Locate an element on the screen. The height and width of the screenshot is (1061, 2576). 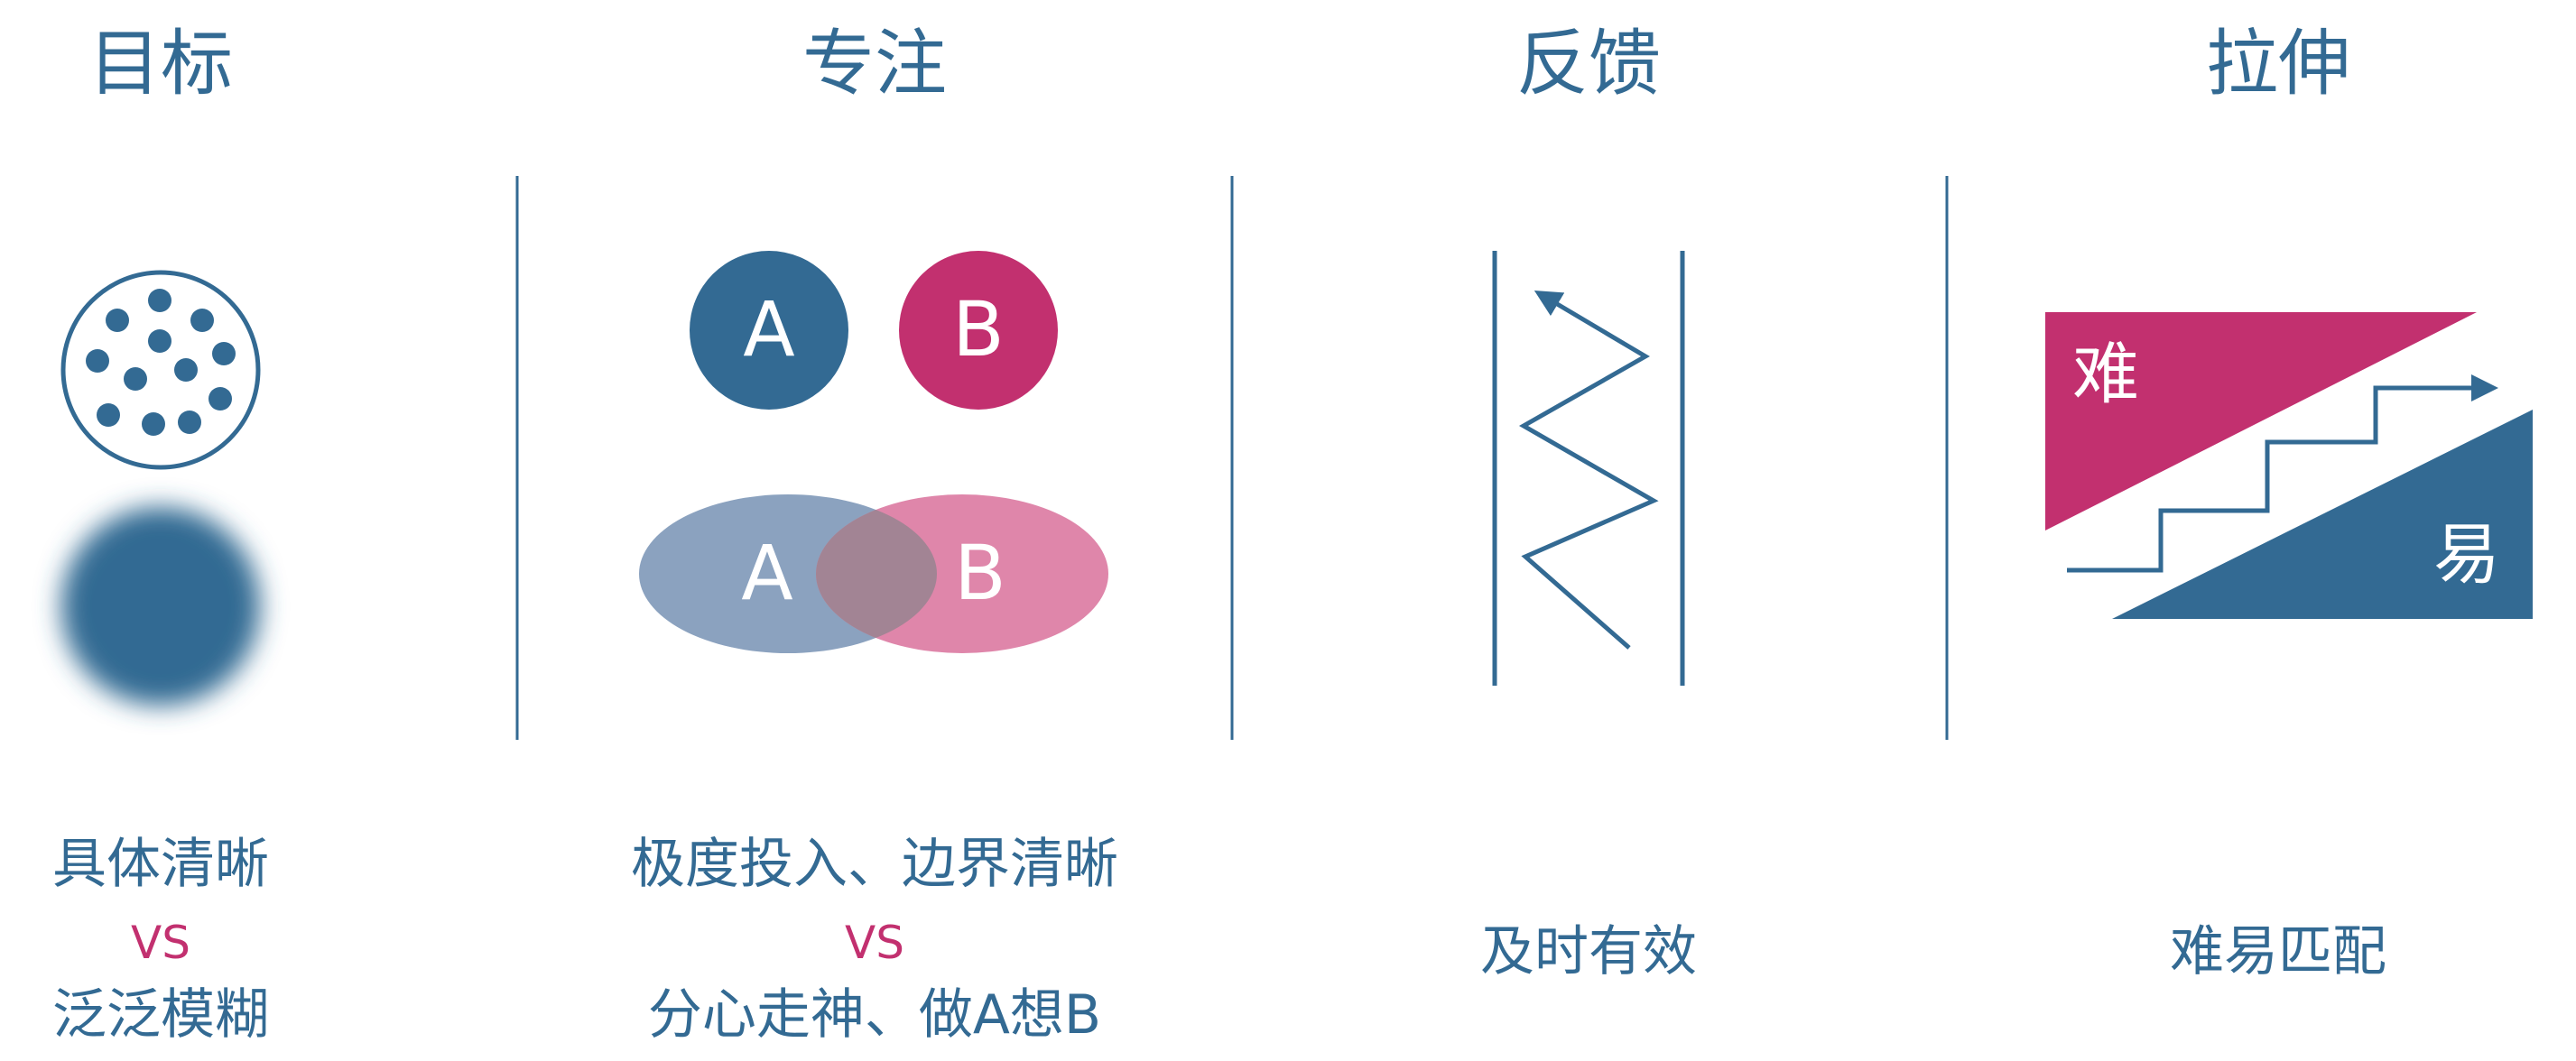
goal-vs: VS is located at coordinates (160, 943).